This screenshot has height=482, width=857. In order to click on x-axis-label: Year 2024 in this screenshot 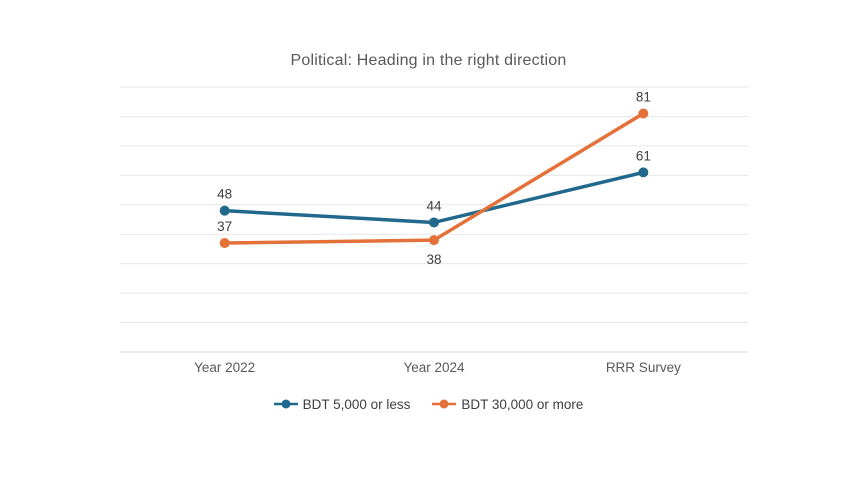, I will do `click(434, 367)`.